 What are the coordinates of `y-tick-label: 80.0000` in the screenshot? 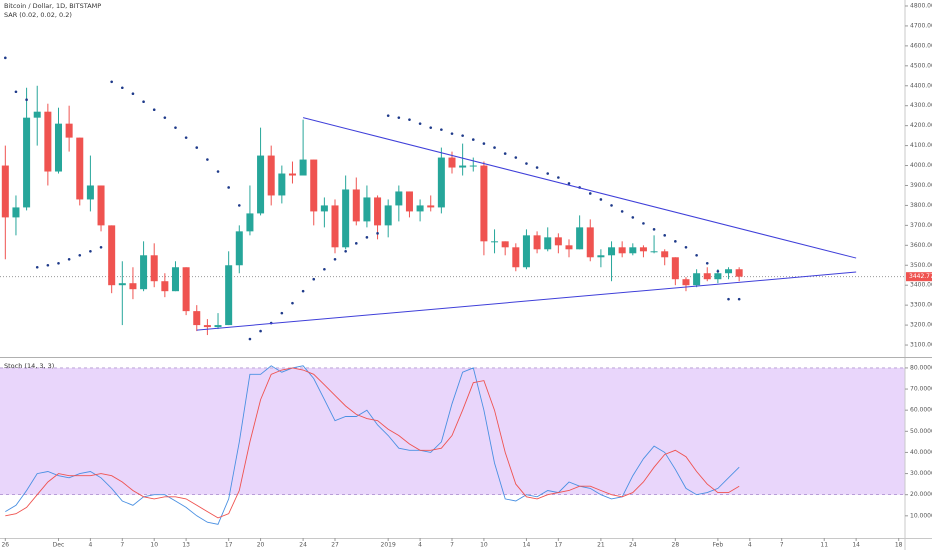 It's located at (921, 367).